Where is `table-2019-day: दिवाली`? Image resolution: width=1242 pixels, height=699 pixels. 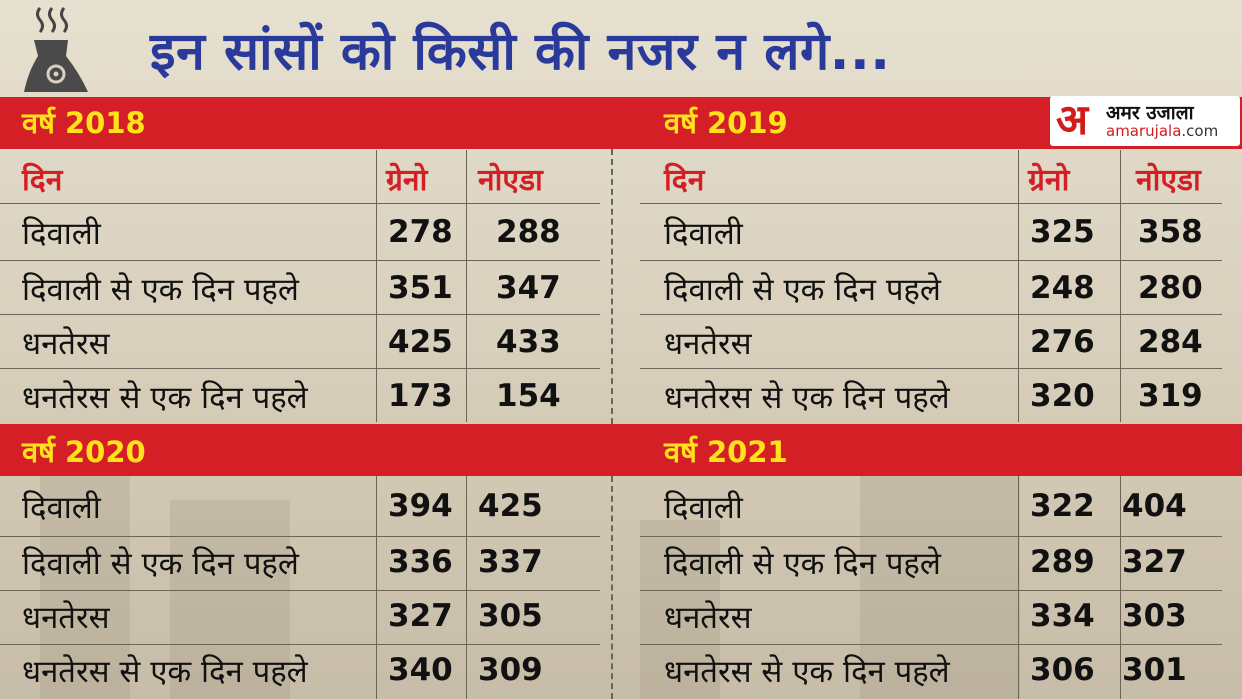 table-2019-day: दिवाली is located at coordinates (703, 234).